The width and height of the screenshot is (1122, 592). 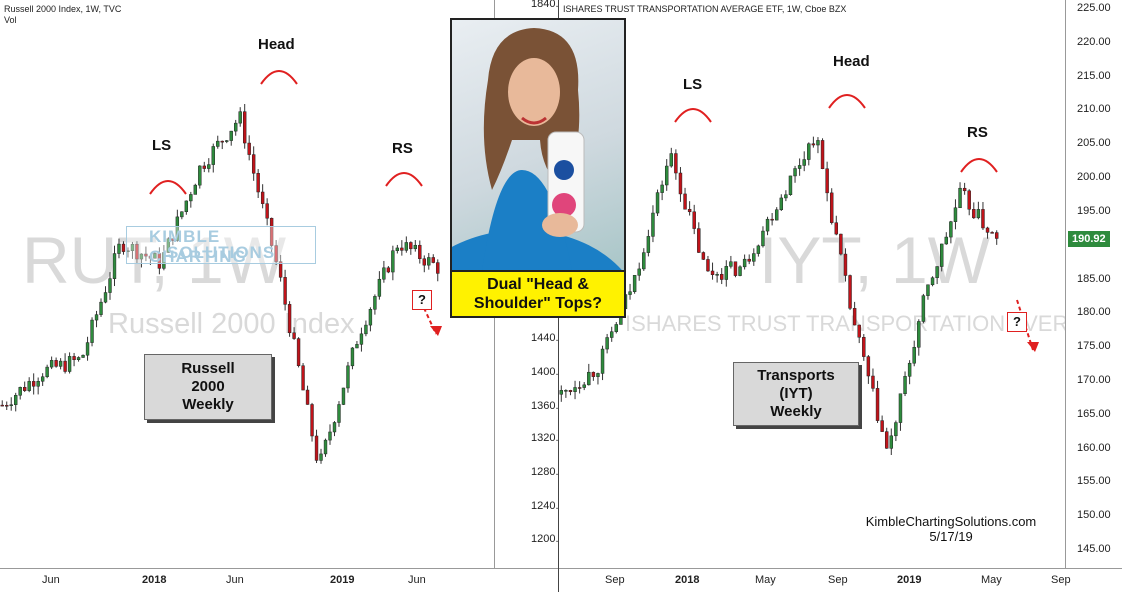 I want to click on box-line-2: (IYT), so click(x=796, y=393).